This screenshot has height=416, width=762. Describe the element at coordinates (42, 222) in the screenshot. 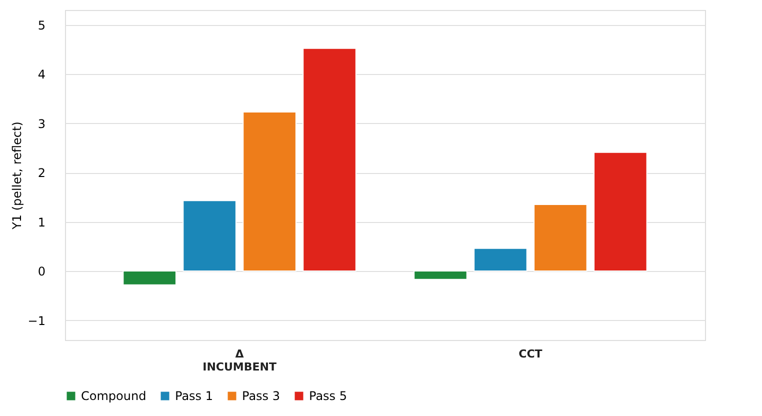

I see `y-tick-label: 1` at that location.